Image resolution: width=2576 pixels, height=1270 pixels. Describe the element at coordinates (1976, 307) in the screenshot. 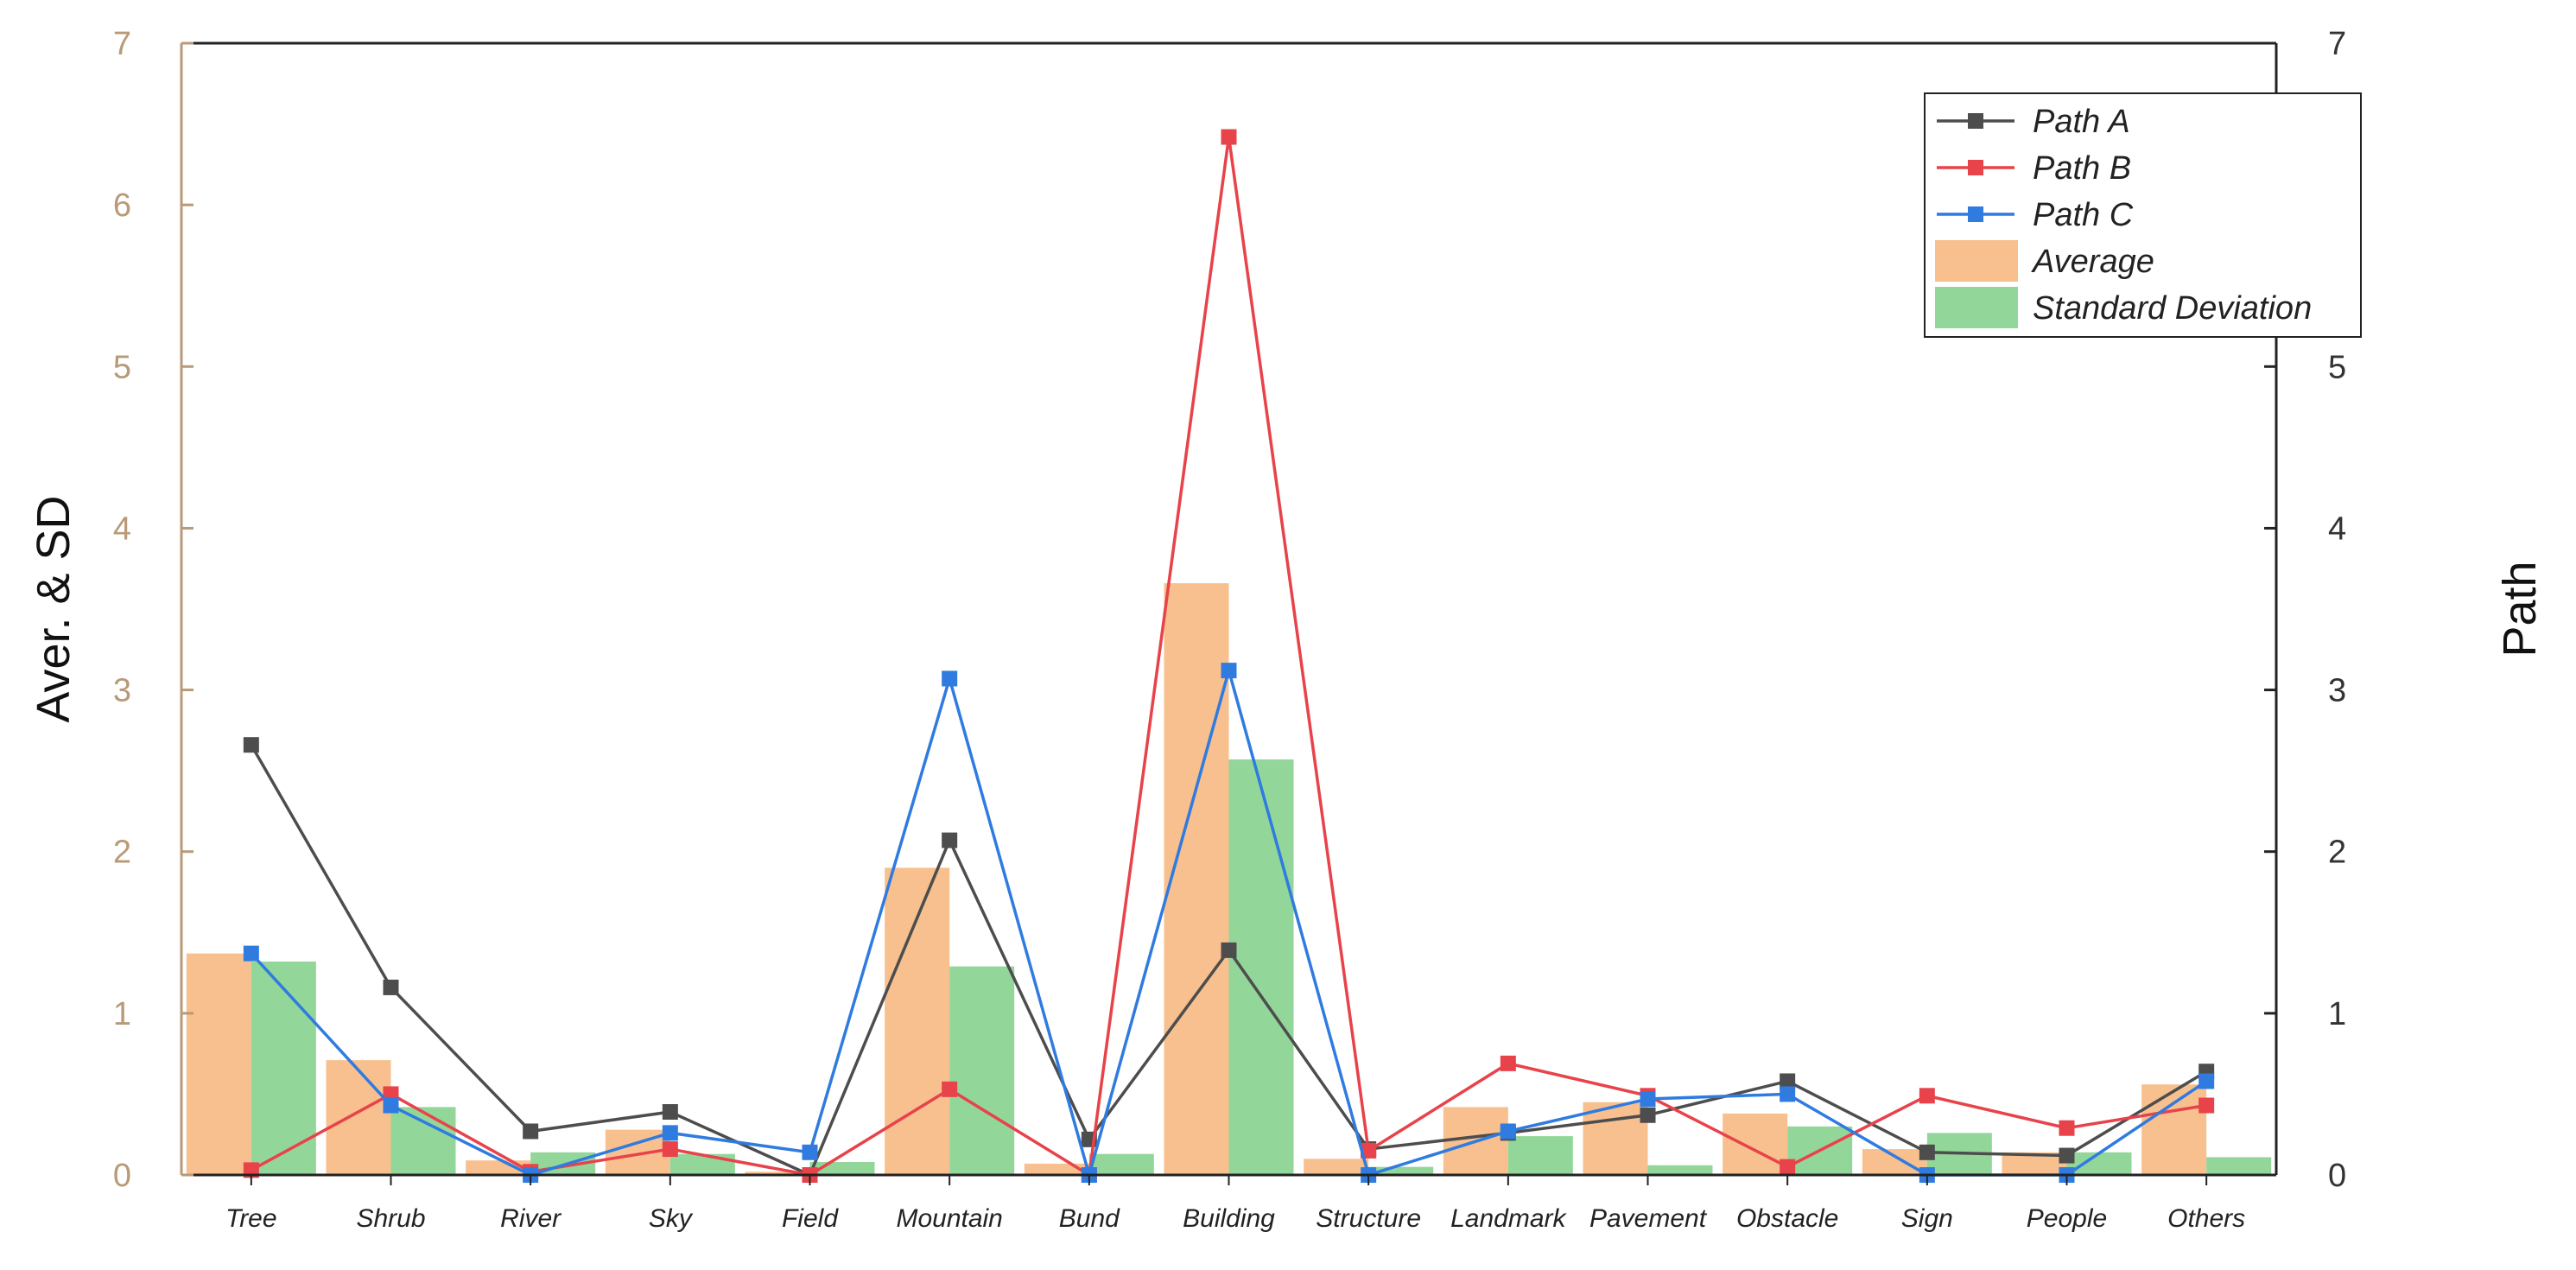

I see `legend-swatch-standard-deviation` at that location.